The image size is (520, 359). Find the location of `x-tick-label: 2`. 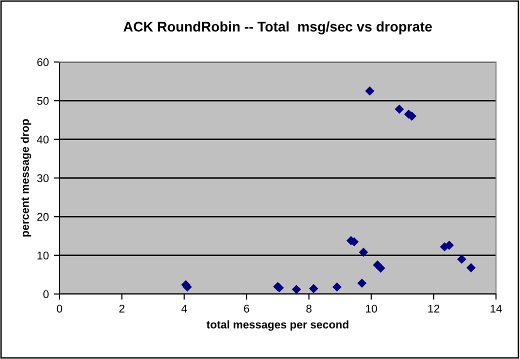

x-tick-label: 2 is located at coordinates (121, 308).